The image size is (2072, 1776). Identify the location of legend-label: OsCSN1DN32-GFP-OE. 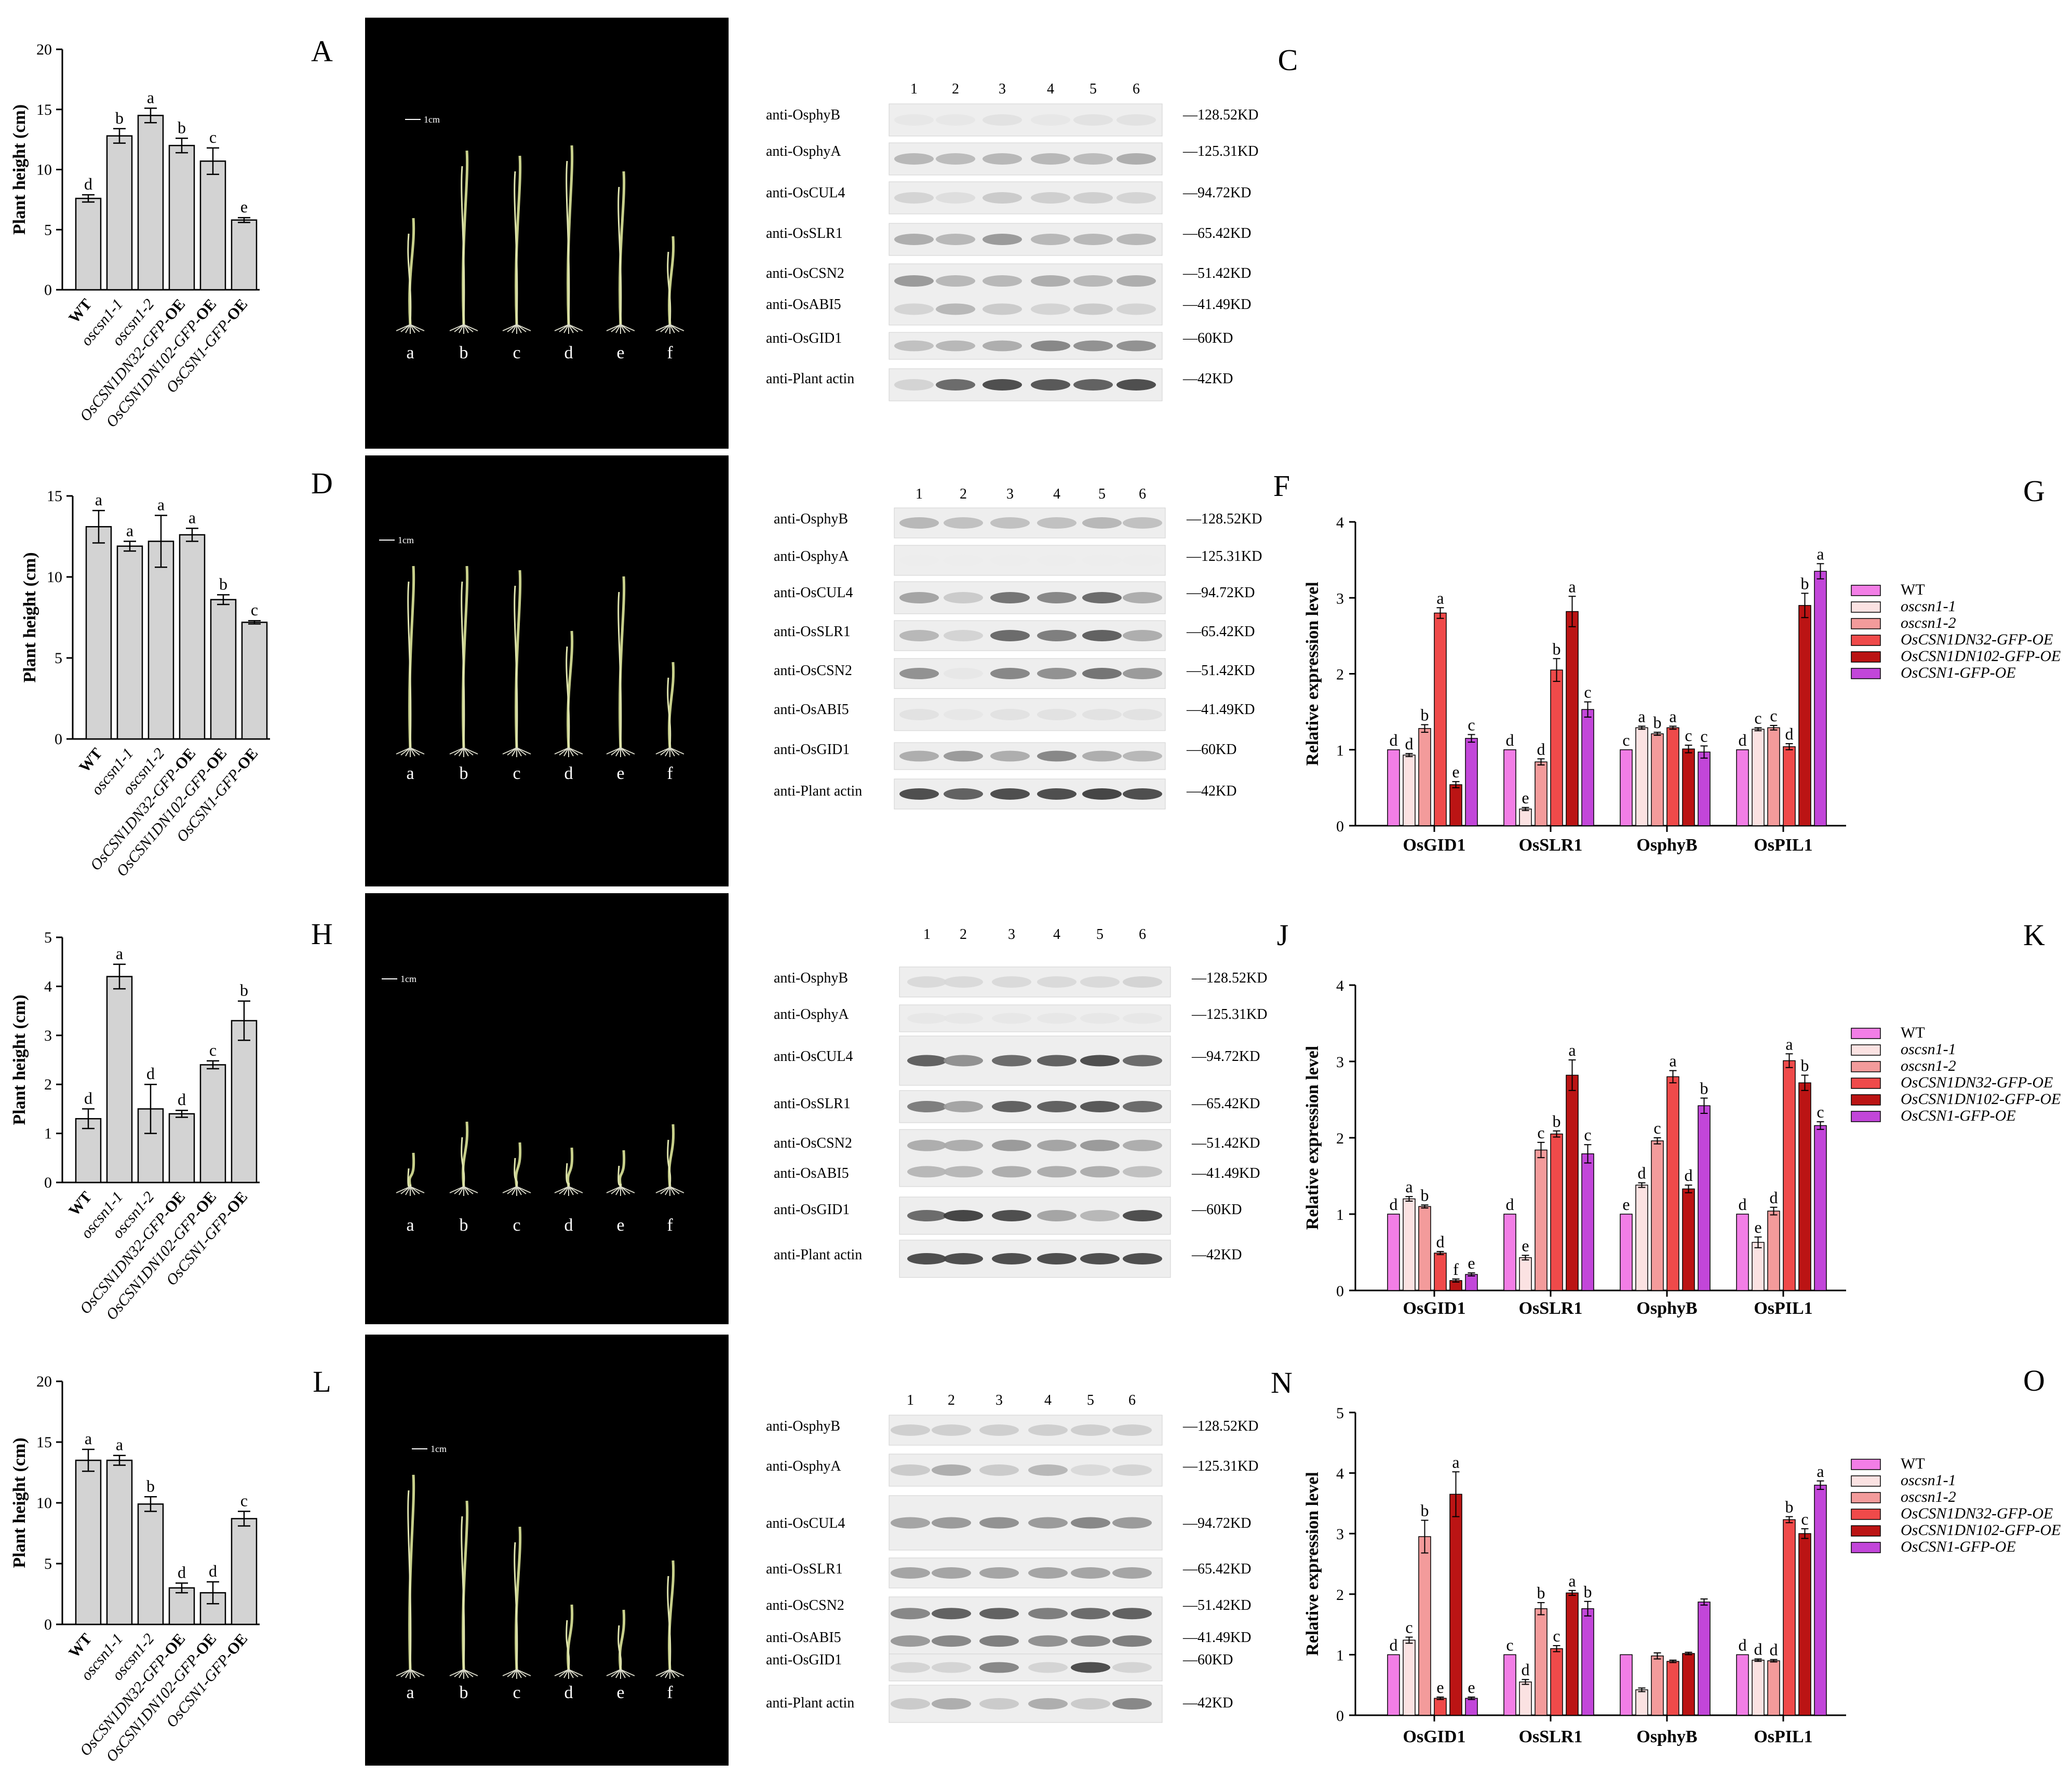
(1977, 1082).